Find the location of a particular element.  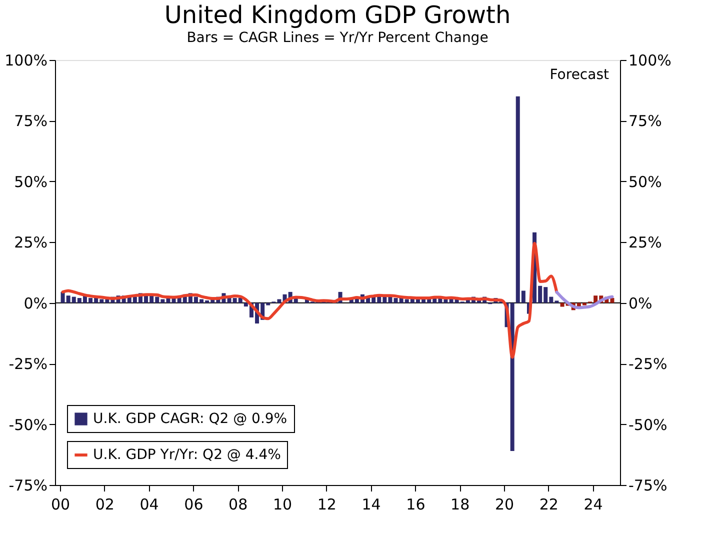

y-tick-label: 75% is located at coordinates (31, 121).